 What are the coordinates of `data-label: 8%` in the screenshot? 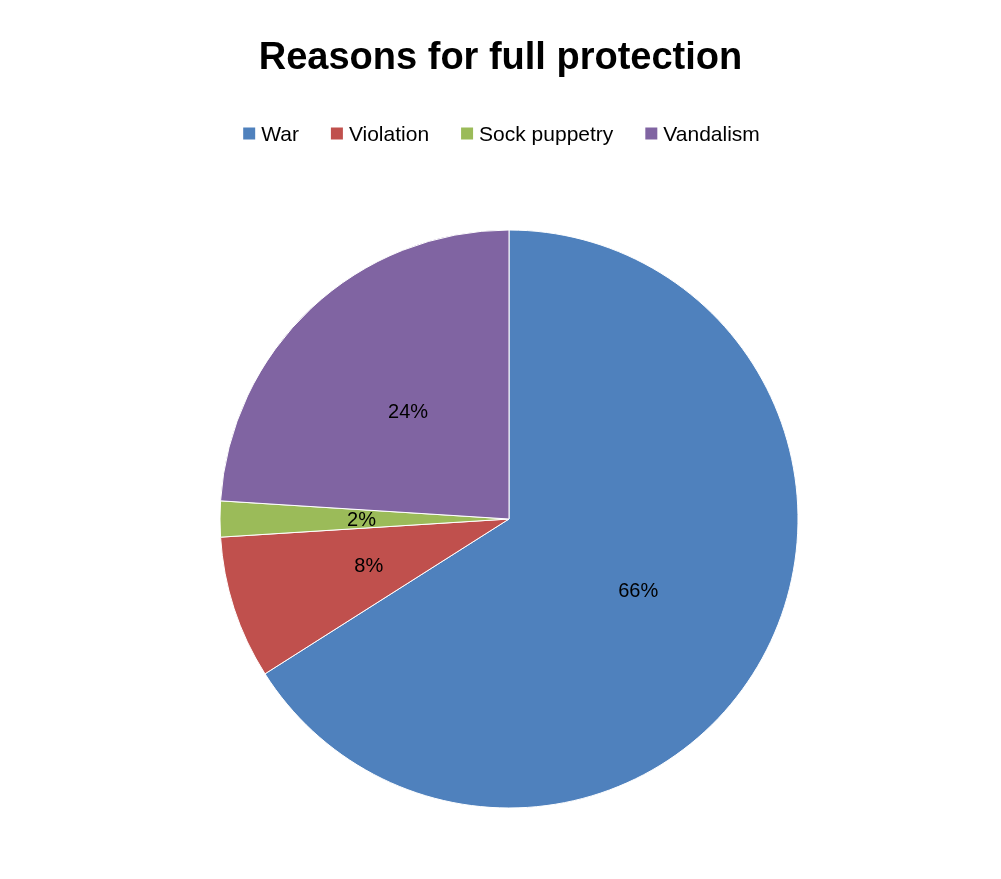 It's located at (369, 564).